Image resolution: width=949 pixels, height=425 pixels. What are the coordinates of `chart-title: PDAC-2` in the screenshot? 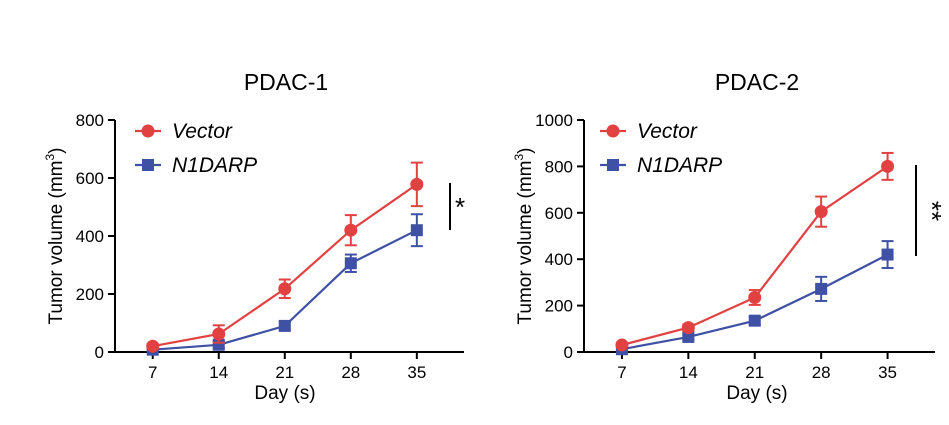 It's located at (757, 82).